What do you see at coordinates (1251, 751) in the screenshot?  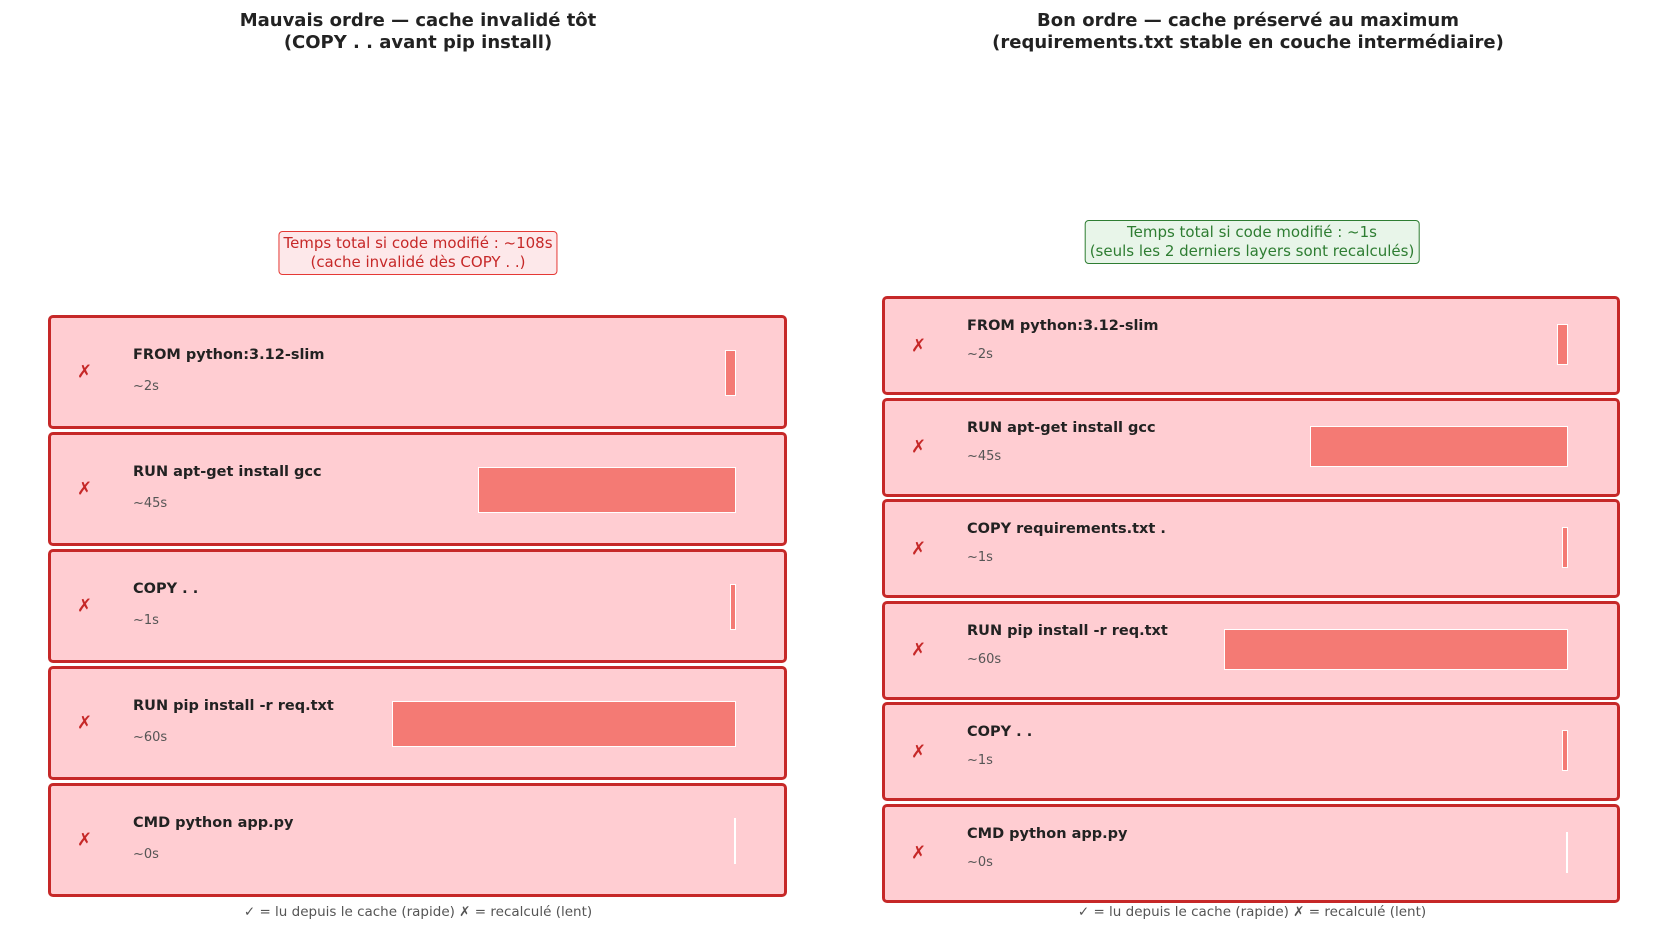 I see `layer-5: ✗ COPY . . ~1s` at bounding box center [1251, 751].